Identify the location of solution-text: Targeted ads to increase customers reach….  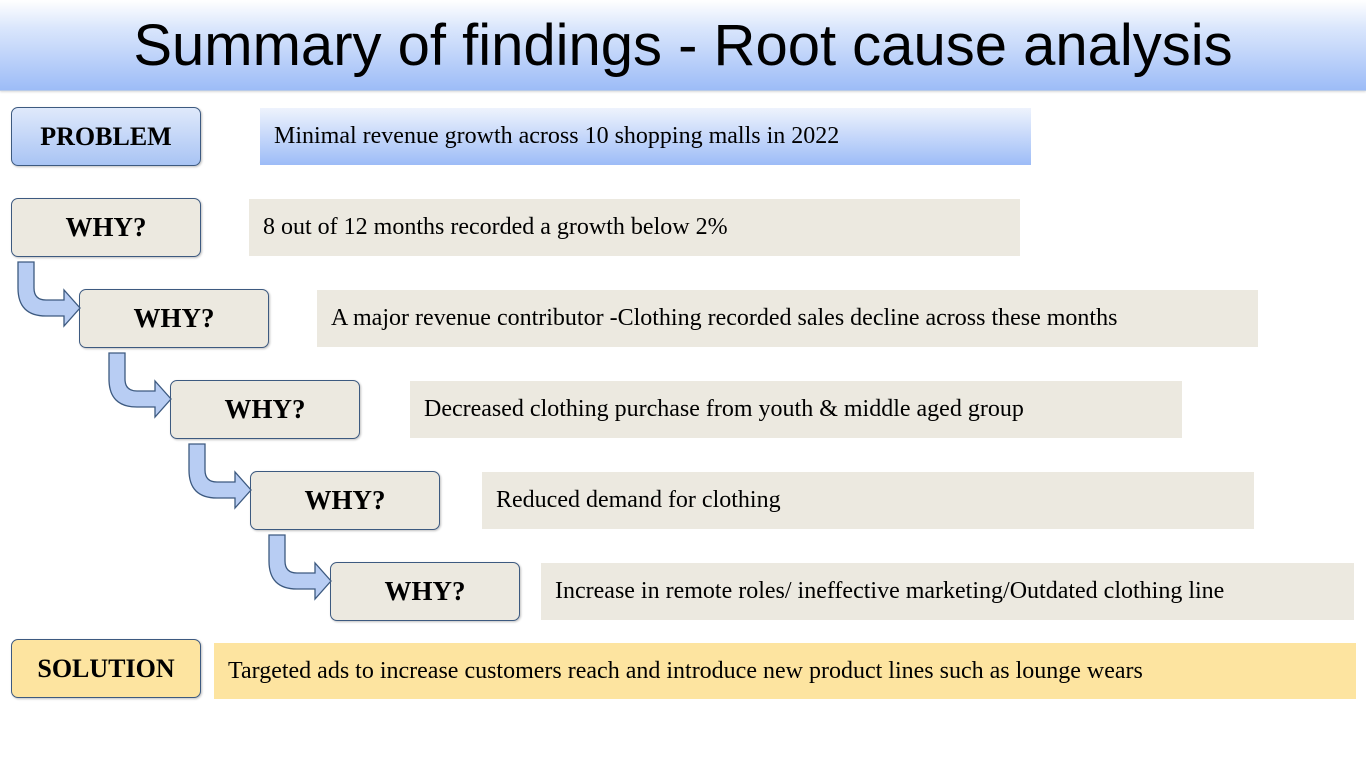
(785, 671).